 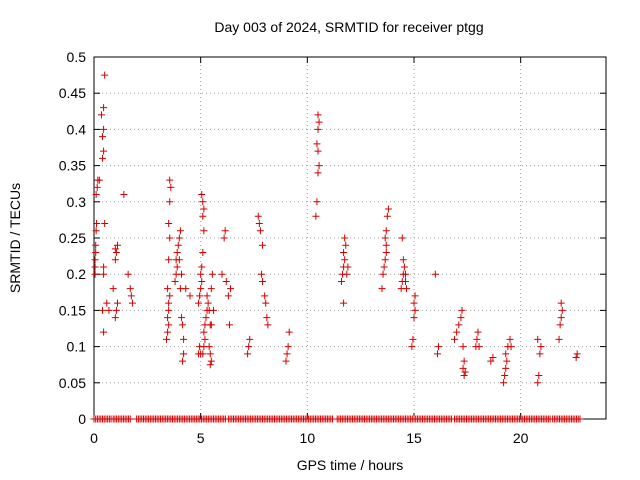 I want to click on y-tick-label: 0.35, so click(x=72, y=166).